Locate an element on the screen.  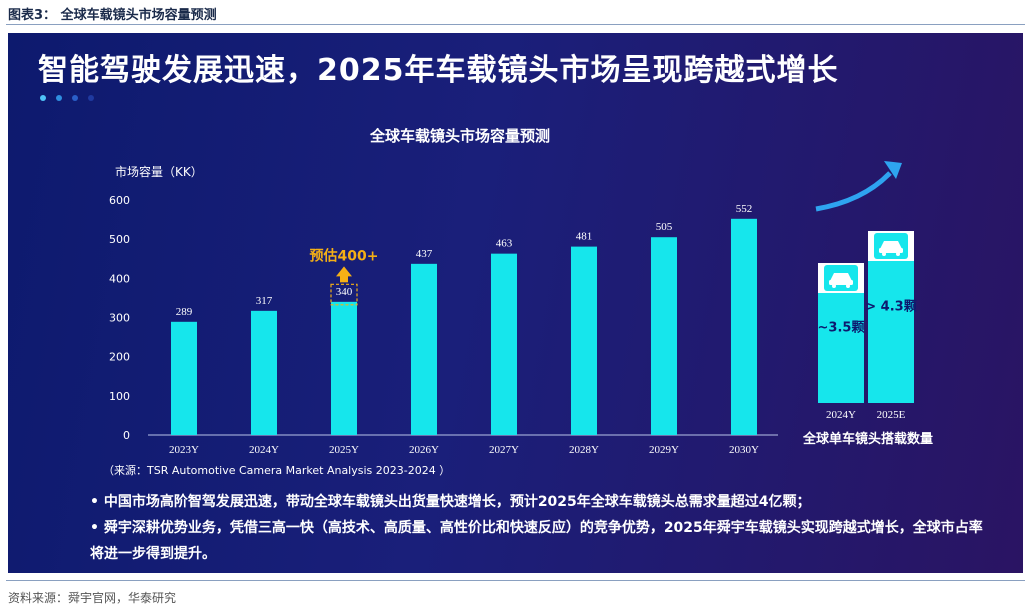
x-tick-label: 2030Y is located at coordinates (744, 450).